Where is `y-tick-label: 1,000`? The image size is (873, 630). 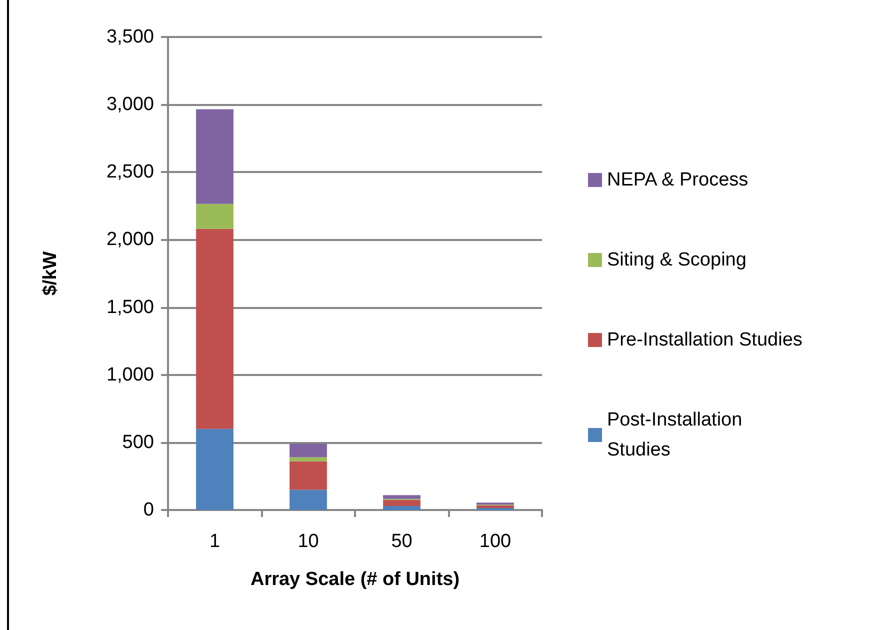 y-tick-label: 1,000 is located at coordinates (130, 375).